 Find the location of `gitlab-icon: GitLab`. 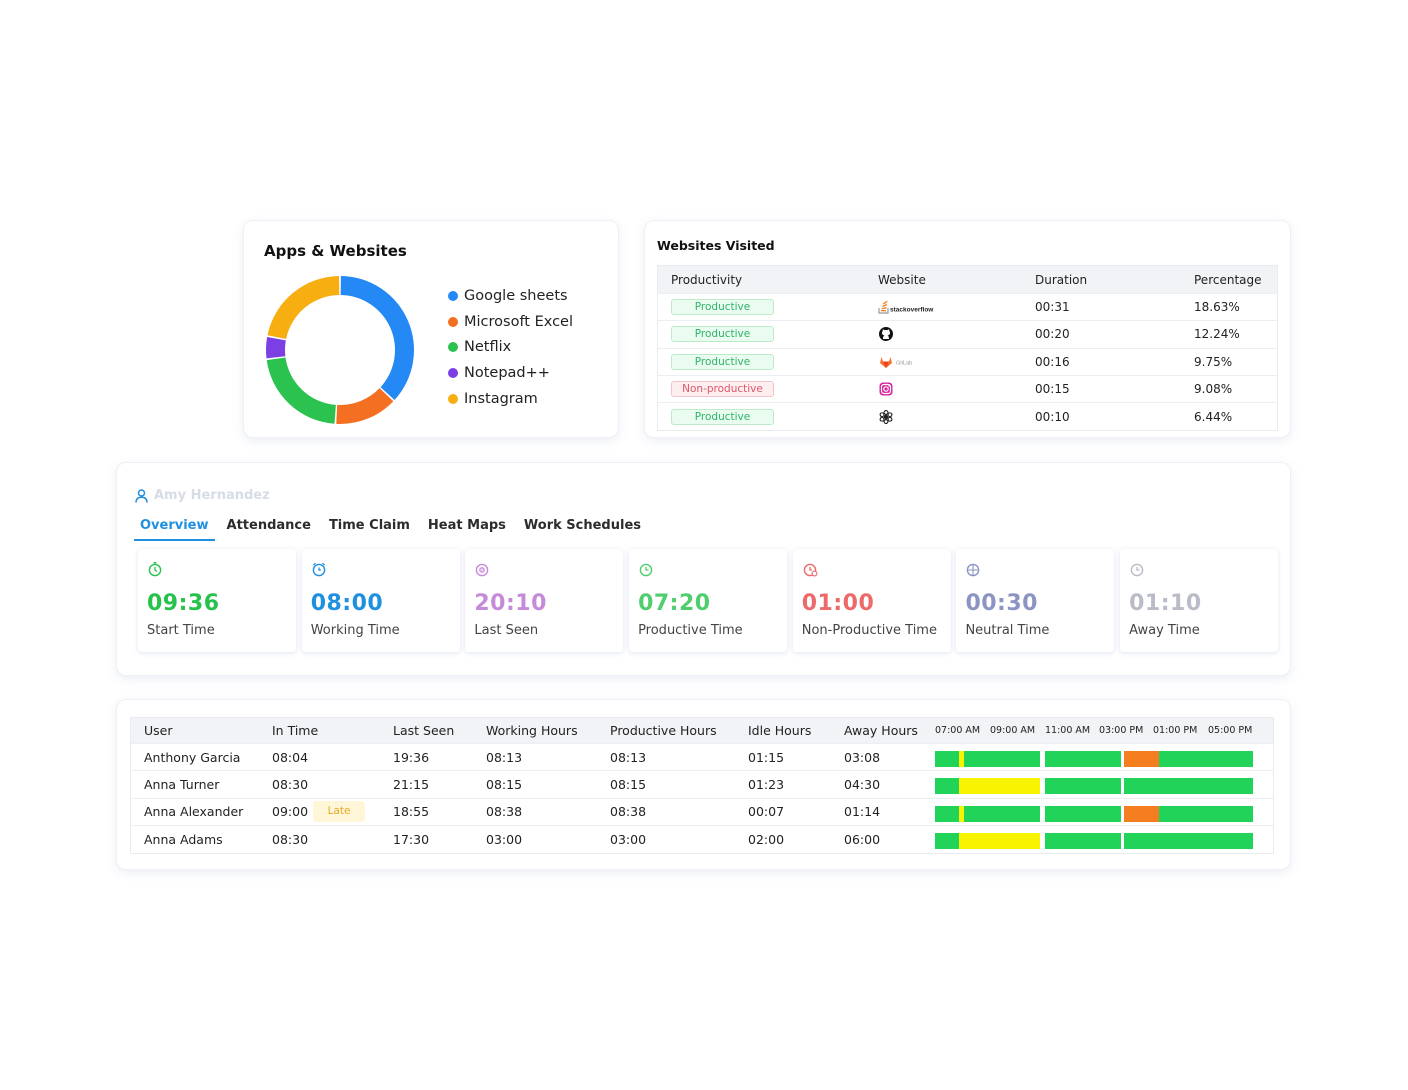

gitlab-icon: GitLab is located at coordinates (900, 362).